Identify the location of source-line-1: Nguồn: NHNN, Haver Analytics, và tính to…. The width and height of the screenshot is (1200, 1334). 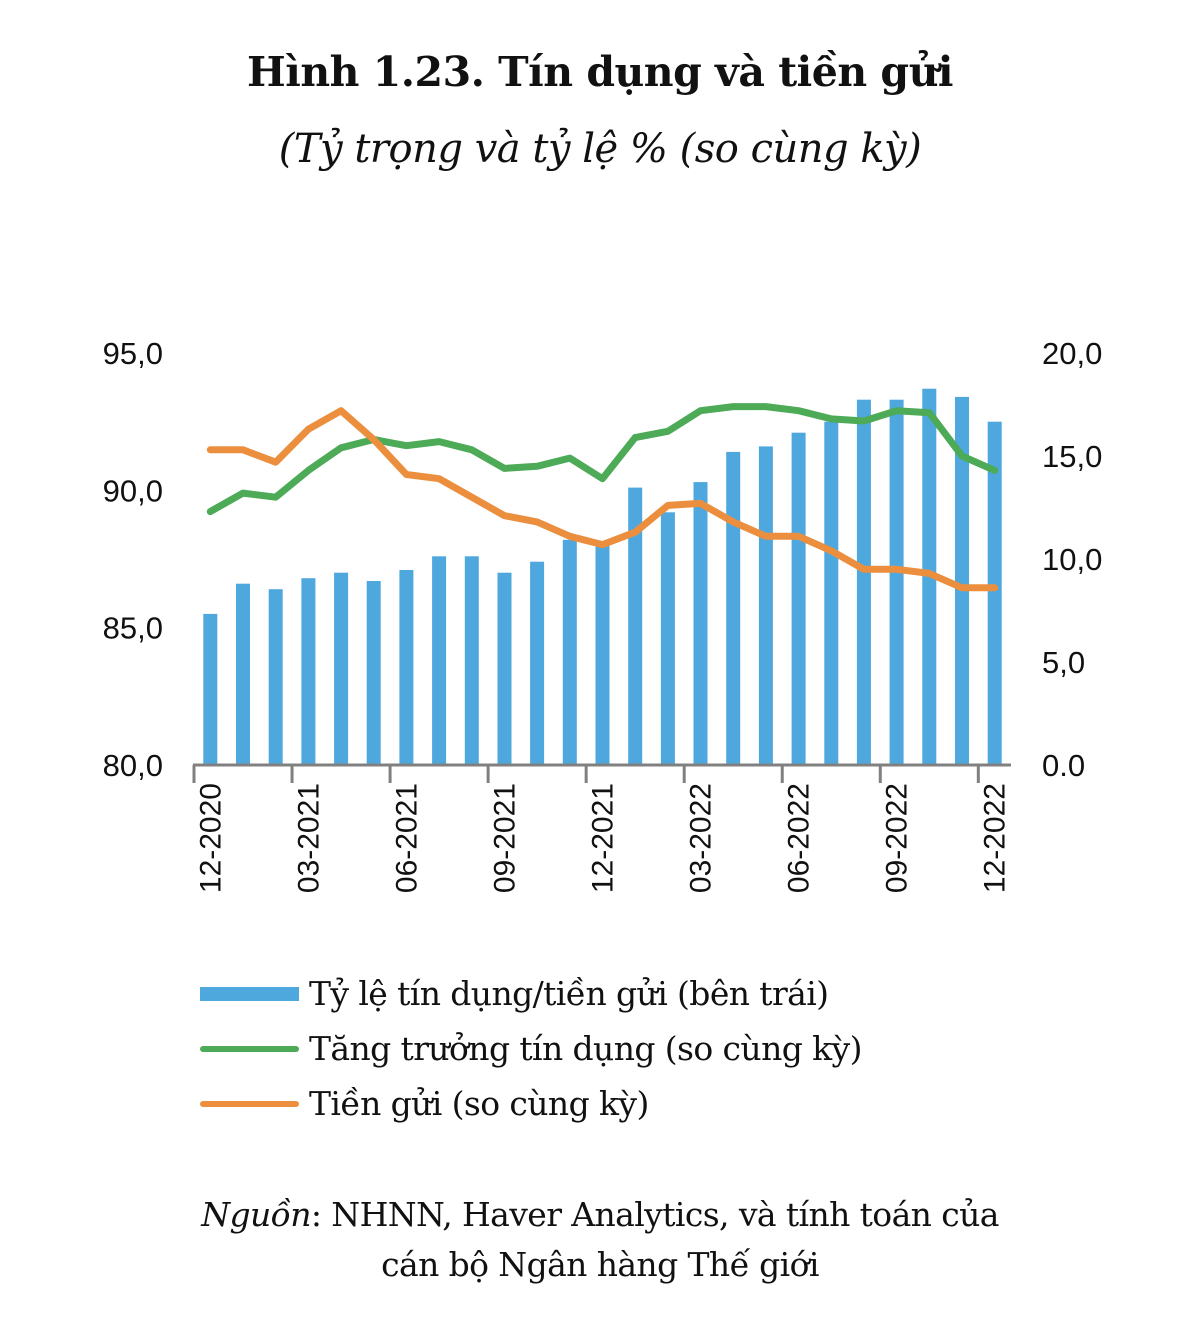
(600, 1215).